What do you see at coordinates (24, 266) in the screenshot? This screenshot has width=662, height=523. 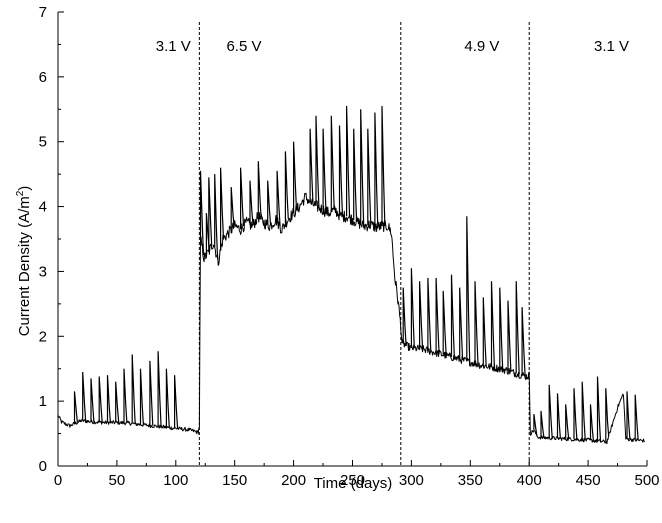 I see `y-axis-title-base: Current Density (A/m` at bounding box center [24, 266].